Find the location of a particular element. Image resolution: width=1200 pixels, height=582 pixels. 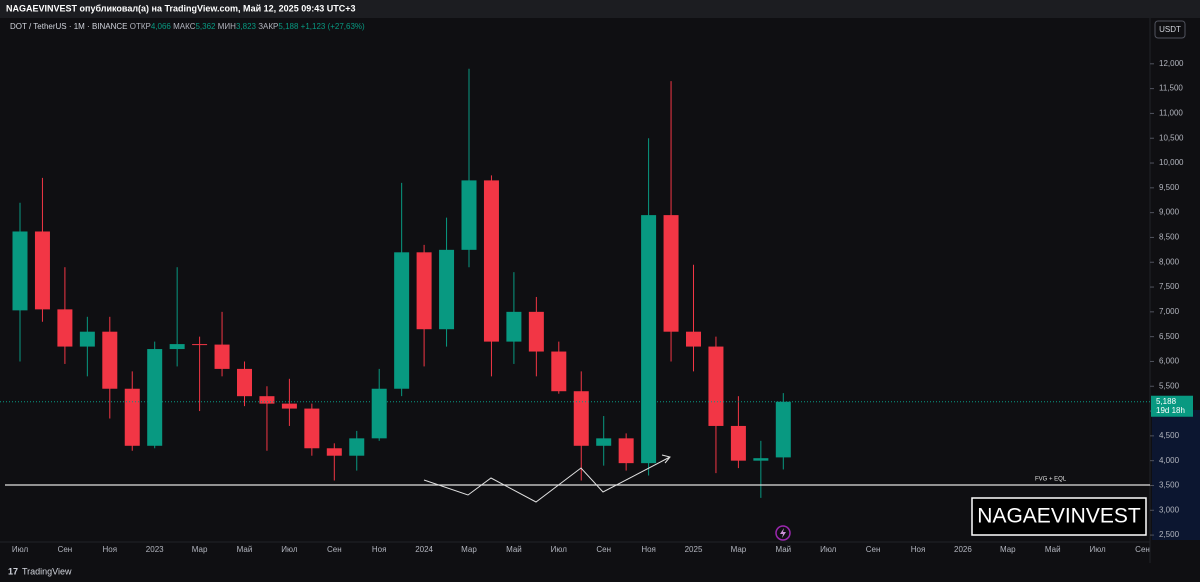

legend-change: +1,123 (+27,63%) is located at coordinates (333, 26).